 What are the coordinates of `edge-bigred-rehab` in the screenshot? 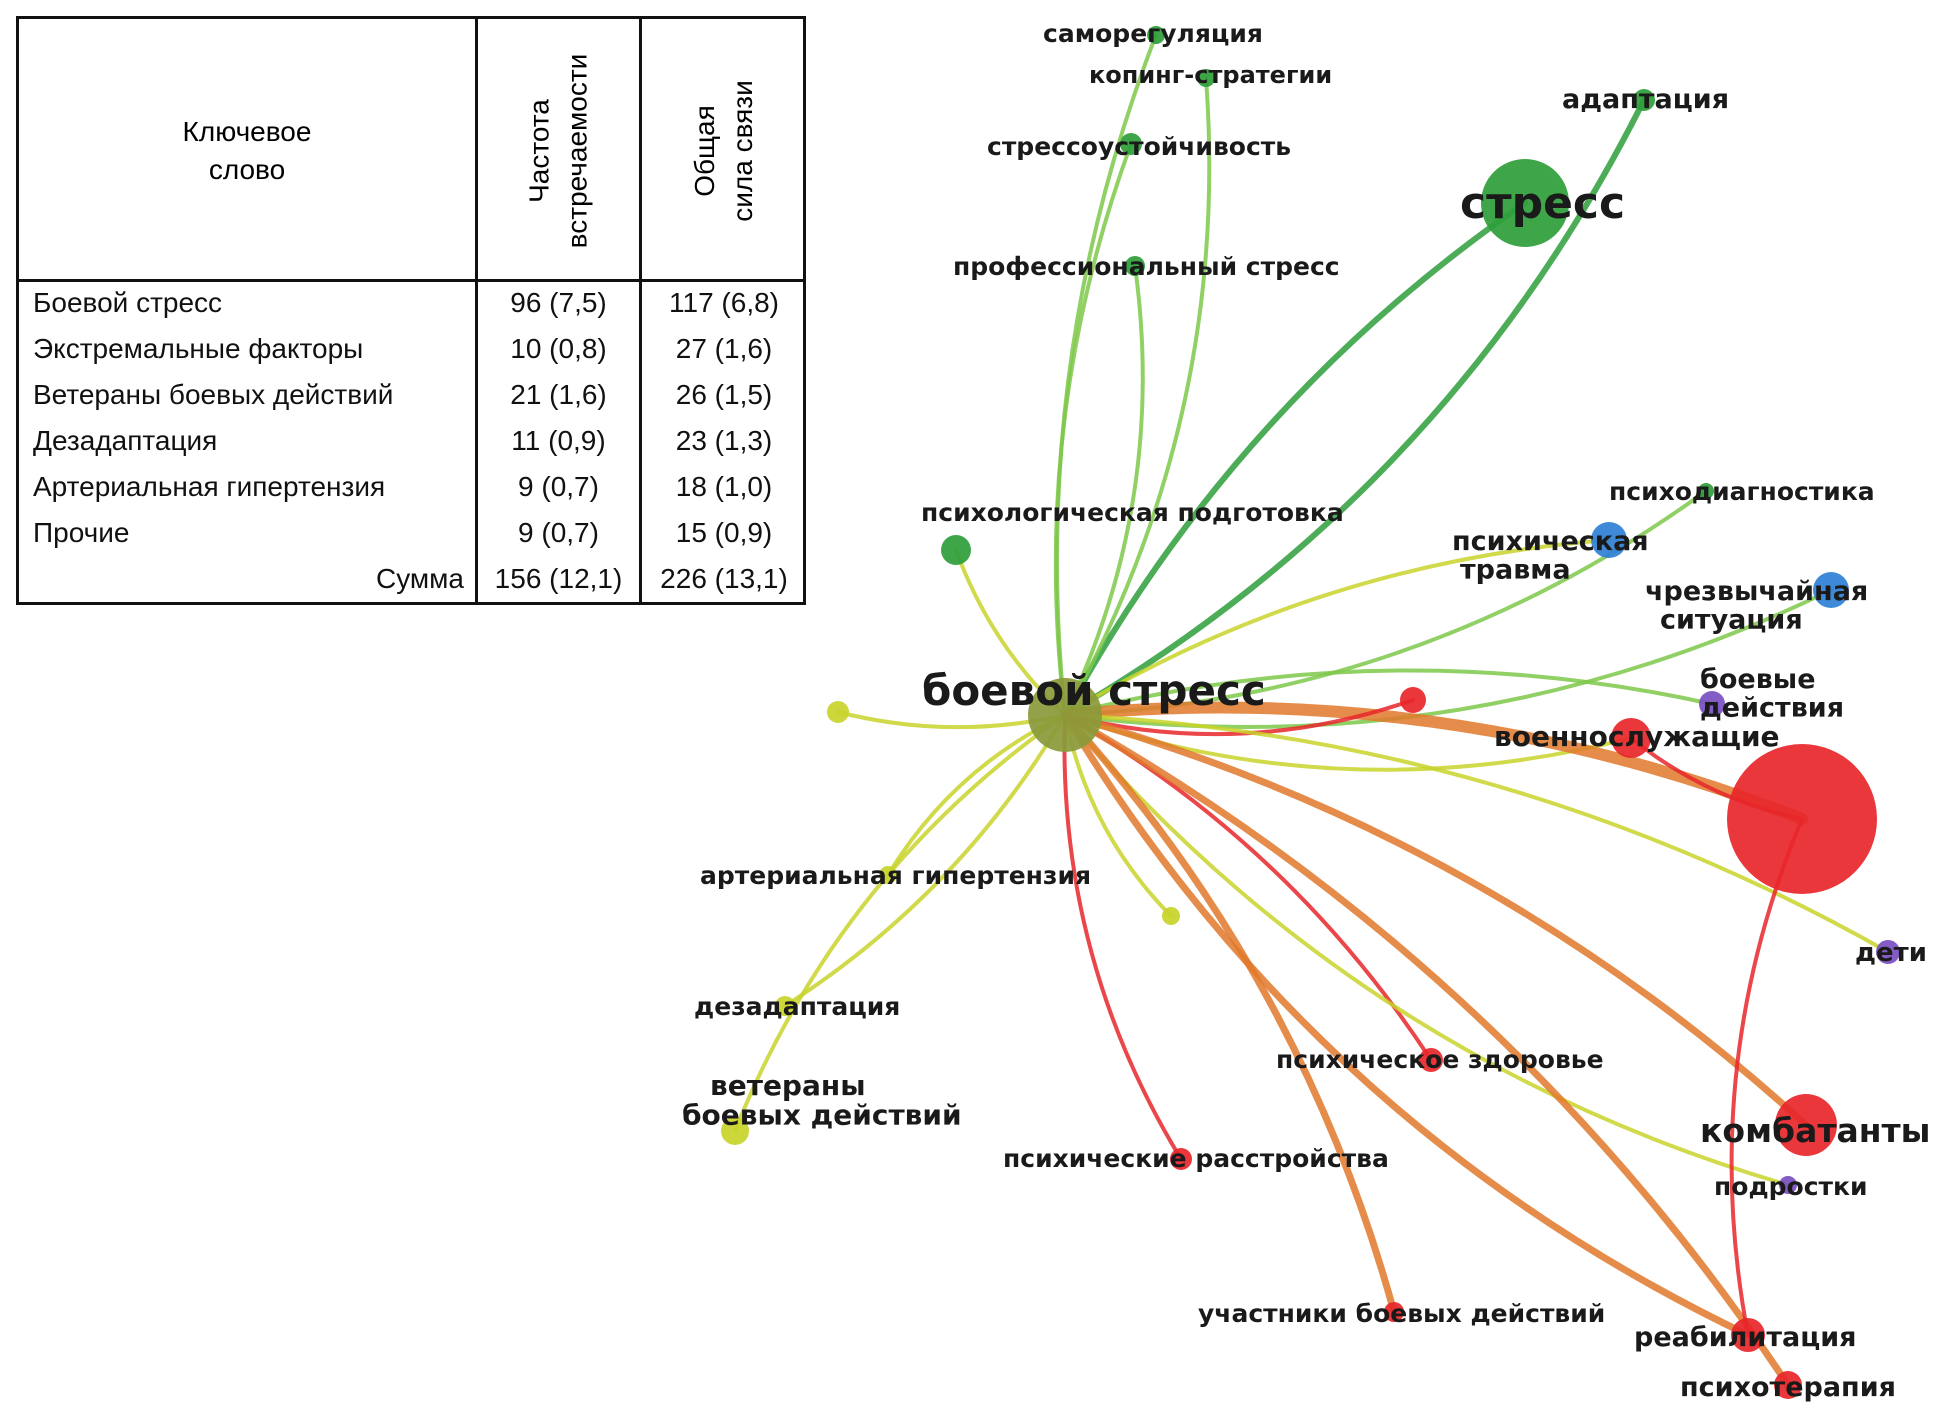 It's located at (1766, 1077).